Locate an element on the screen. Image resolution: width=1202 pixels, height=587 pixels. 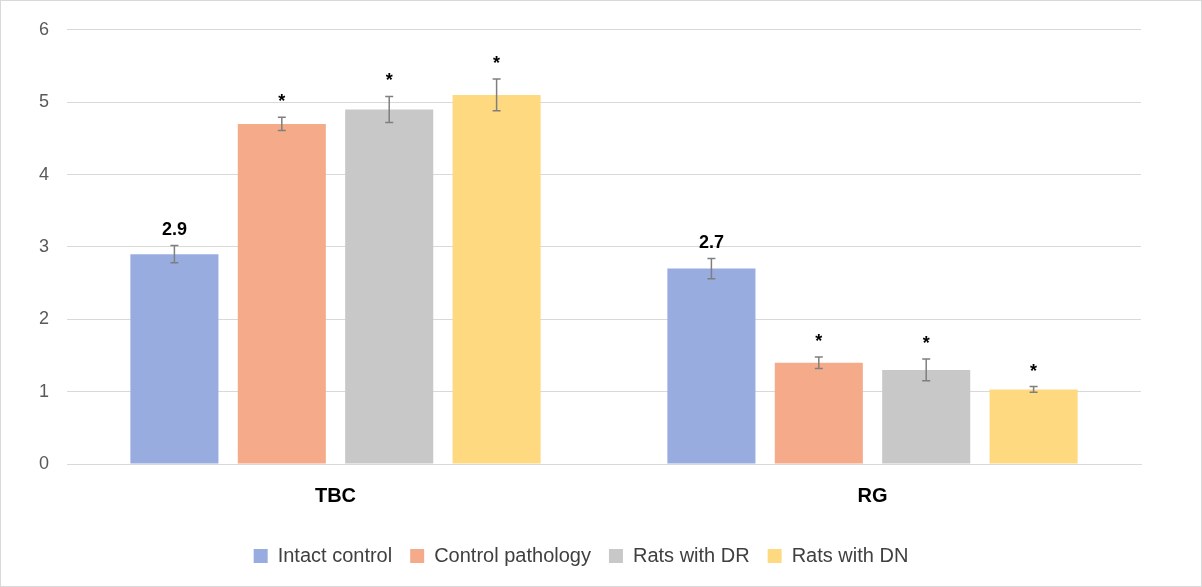
y-tick-label: 1 is located at coordinates (44, 390).